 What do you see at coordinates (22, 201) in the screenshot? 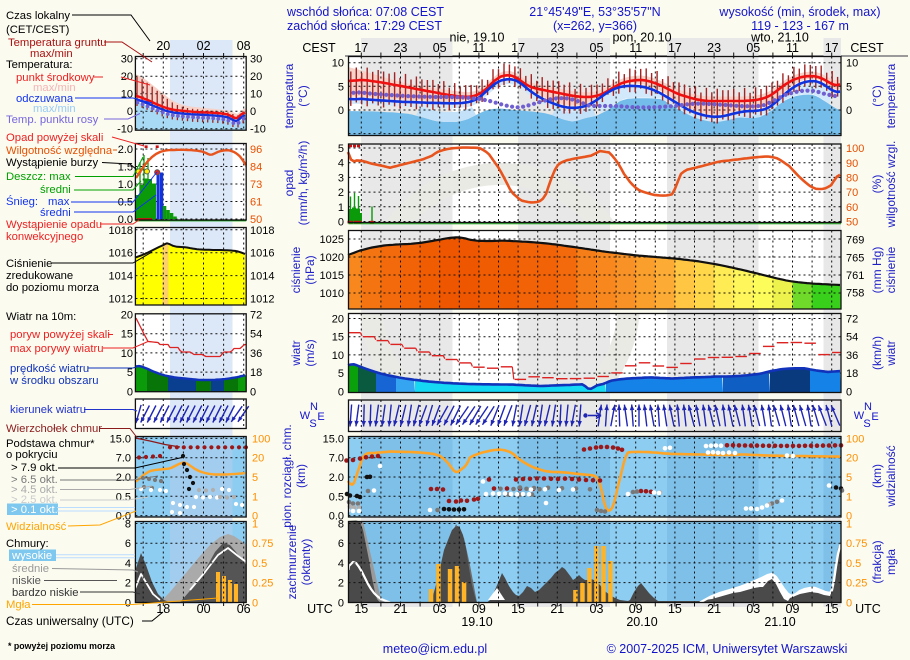
I see `svg-text: Śnieg:` at bounding box center [22, 201].